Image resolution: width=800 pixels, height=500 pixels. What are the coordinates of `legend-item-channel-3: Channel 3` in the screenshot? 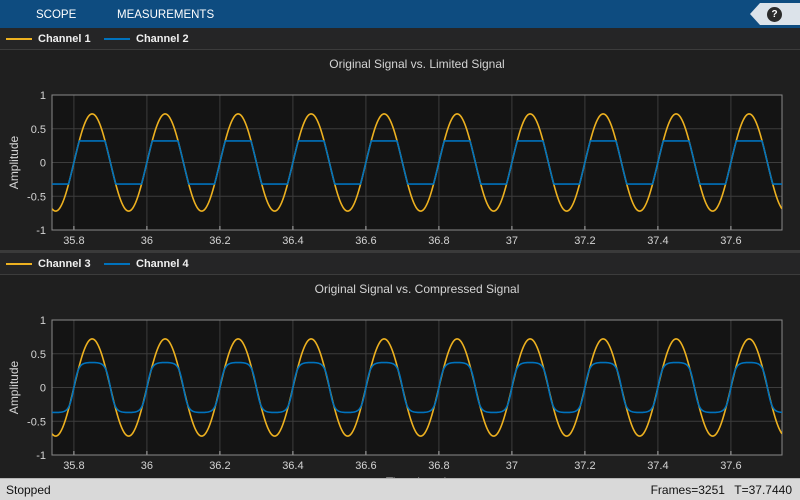 It's located at (48, 264).